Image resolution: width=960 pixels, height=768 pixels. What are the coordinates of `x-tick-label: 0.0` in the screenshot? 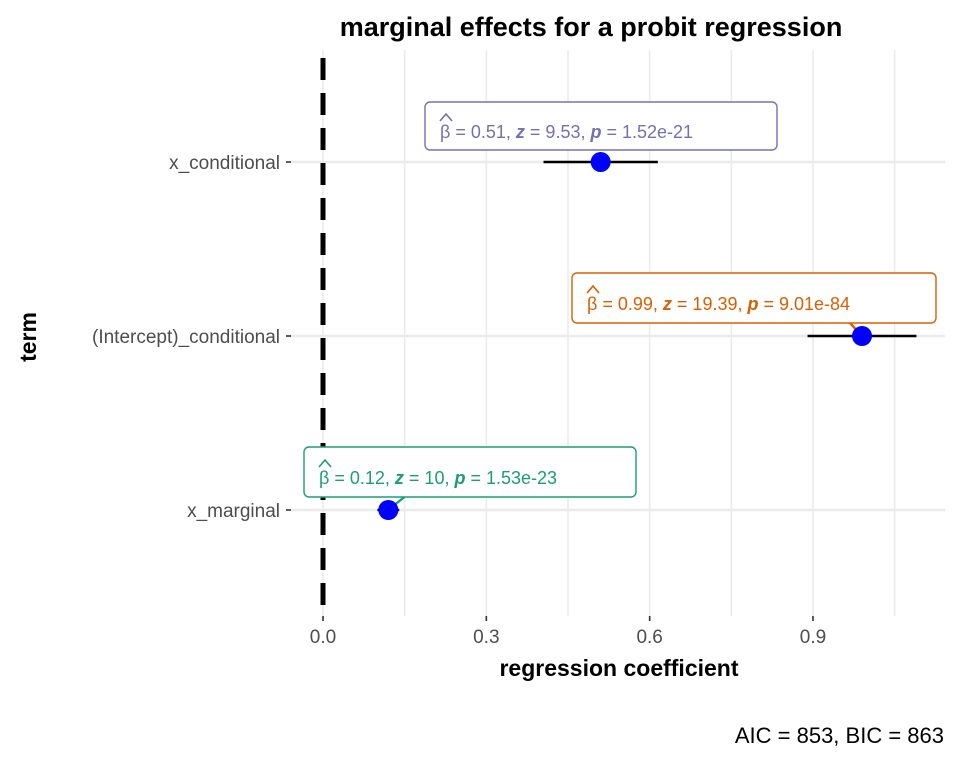 It's located at (323, 637).